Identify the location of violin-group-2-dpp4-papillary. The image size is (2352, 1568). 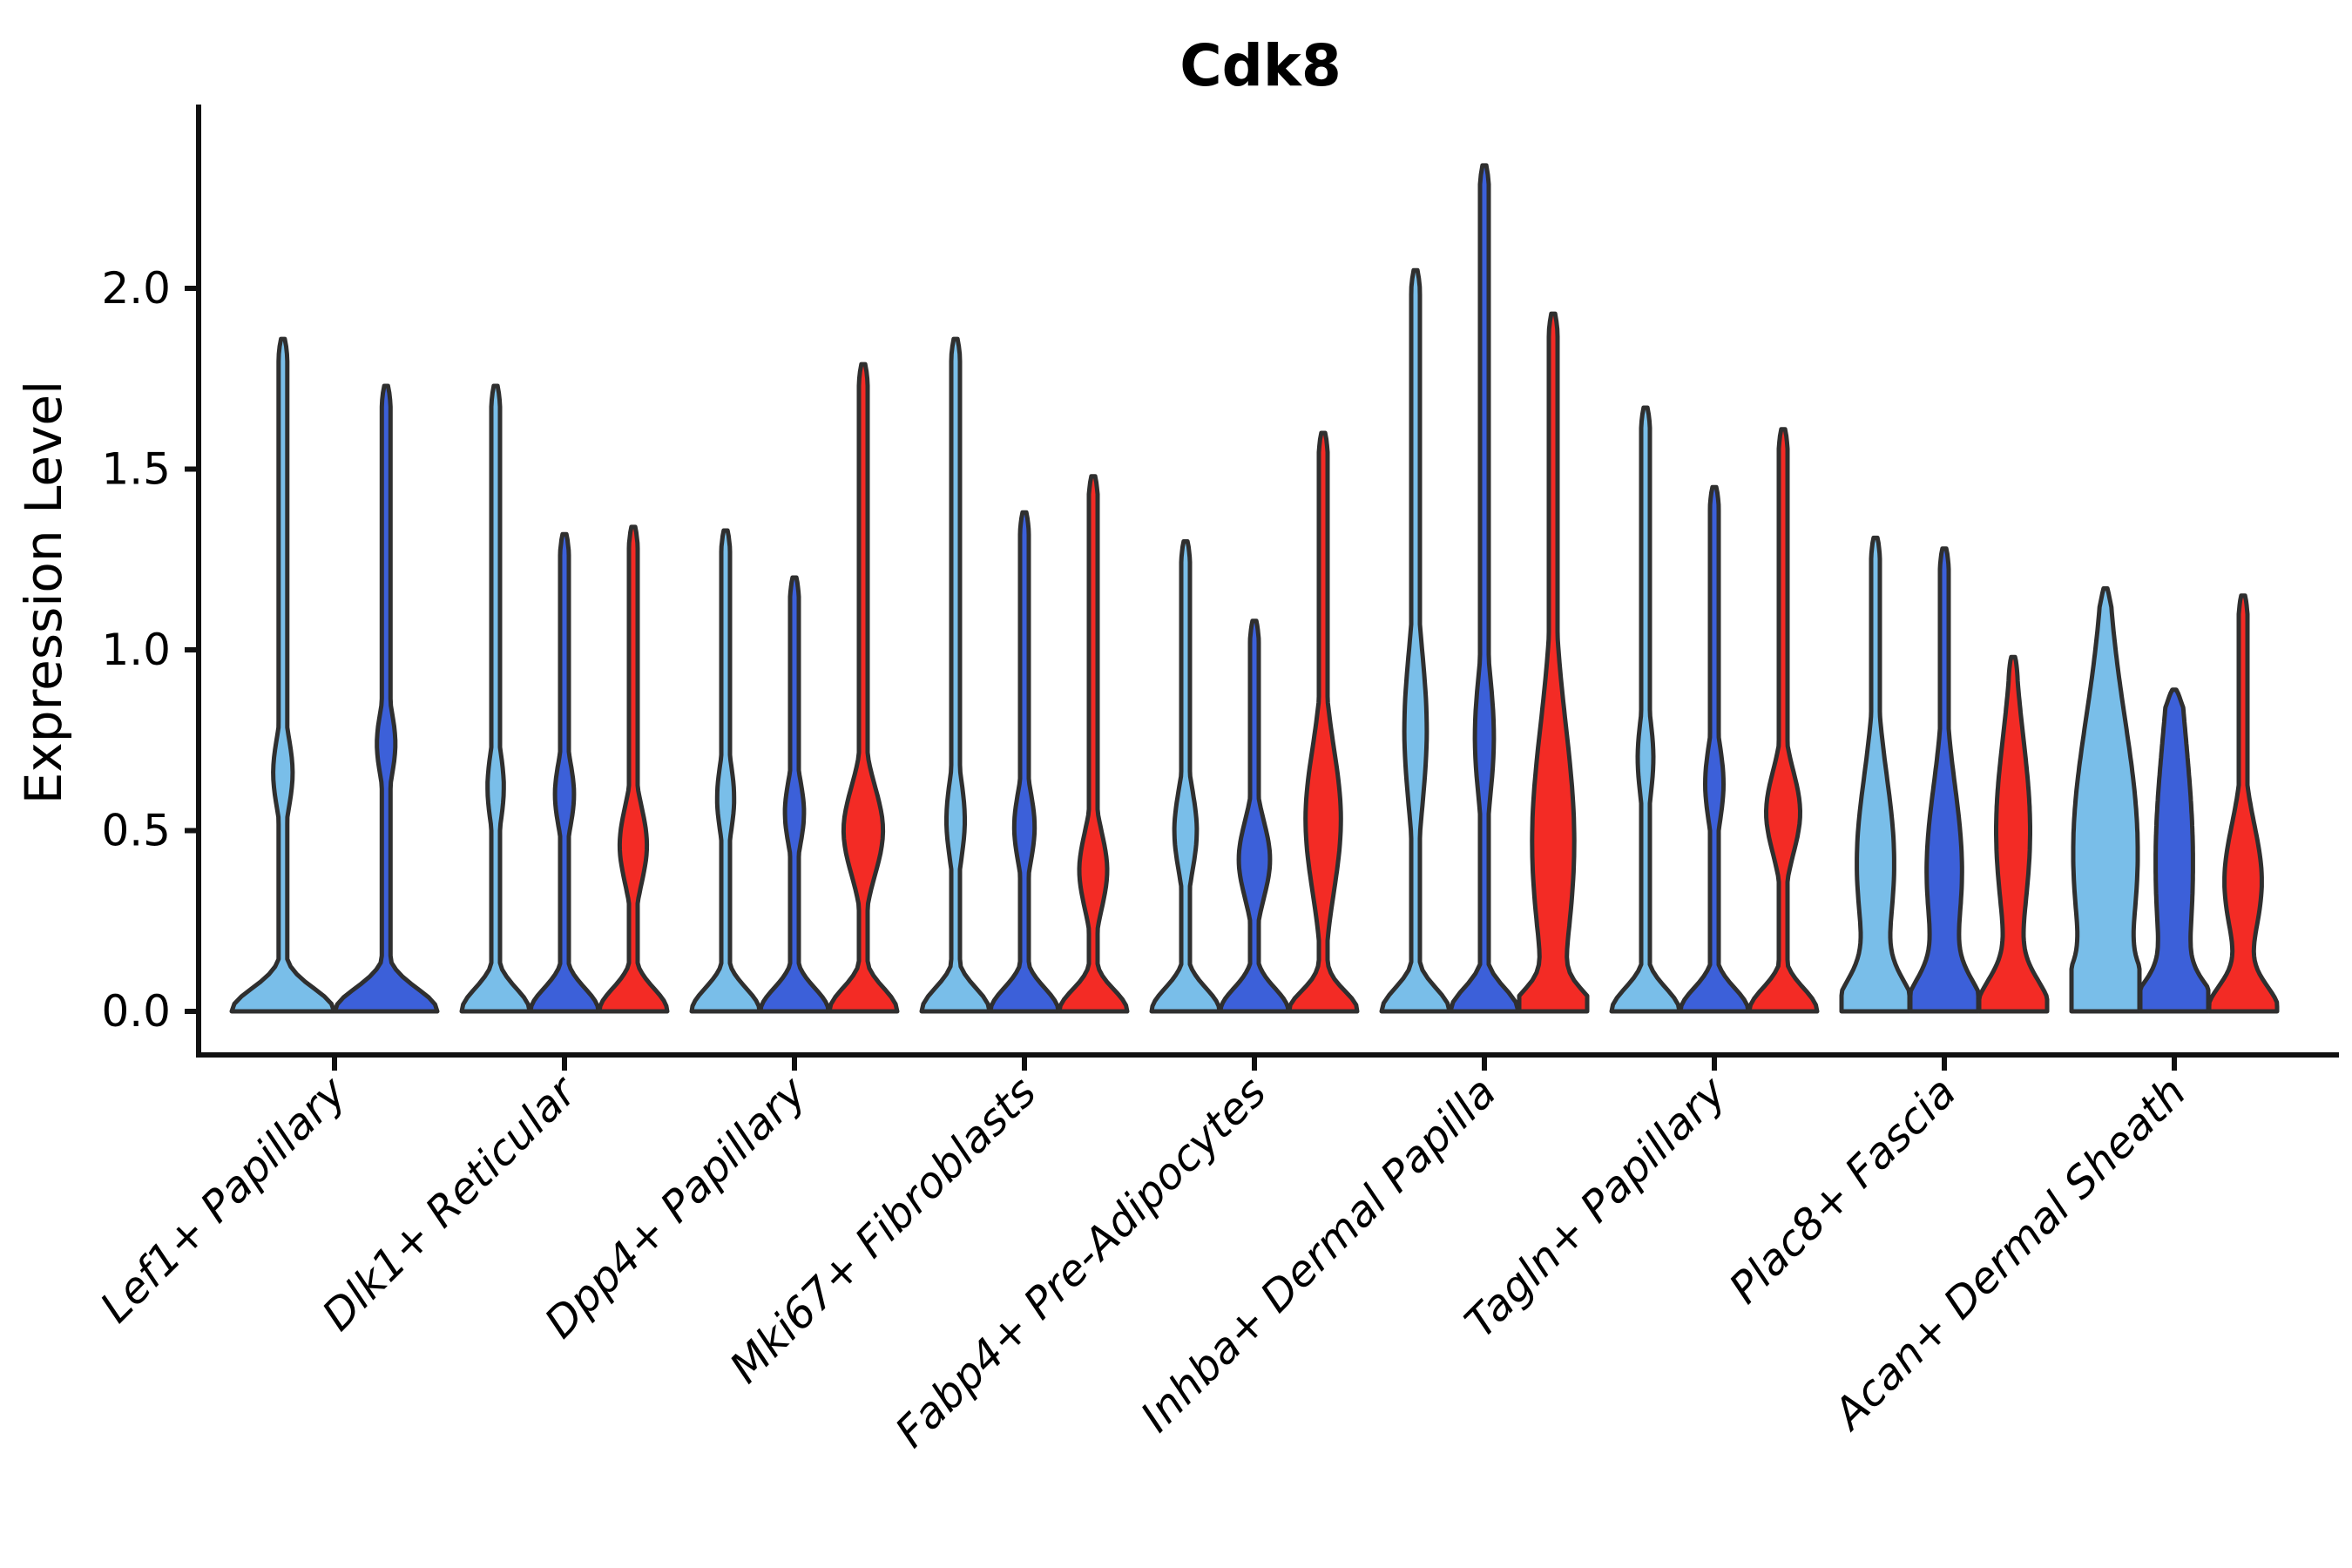
(795, 795).